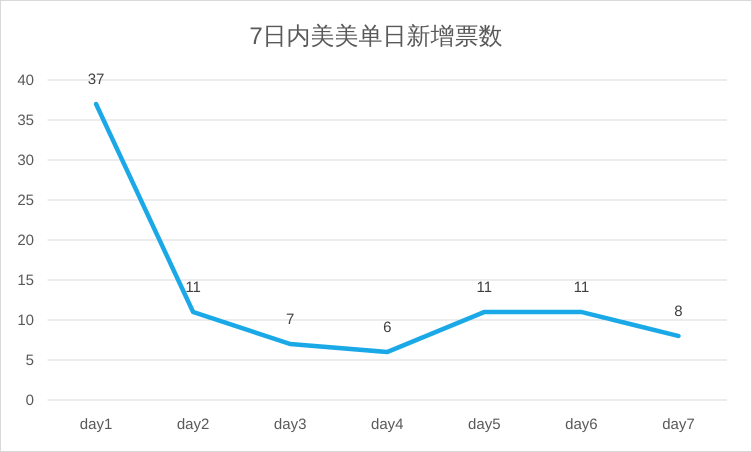 This screenshot has height=452, width=752. What do you see at coordinates (193, 424) in the screenshot?
I see `x-tick-label: day2` at bounding box center [193, 424].